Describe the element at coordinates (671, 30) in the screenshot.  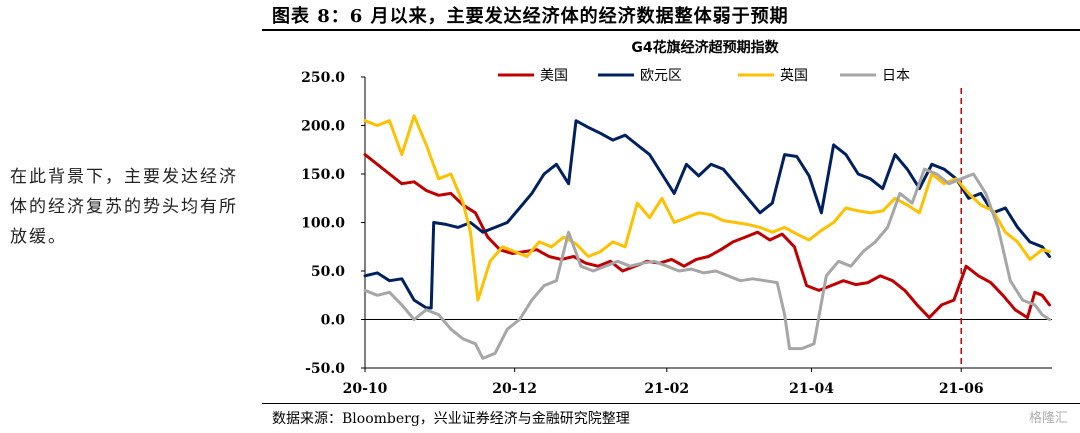
I see `title-rule` at that location.